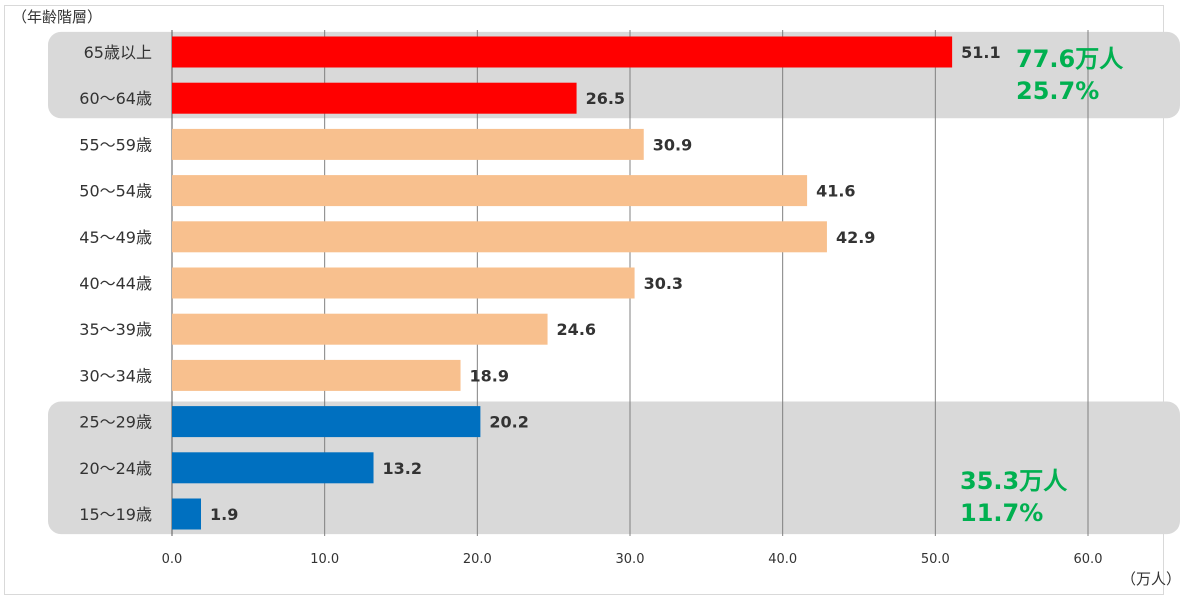 This screenshot has width=1192, height=601. What do you see at coordinates (782, 559) in the screenshot?
I see `x-tick-label: 40.0` at bounding box center [782, 559].